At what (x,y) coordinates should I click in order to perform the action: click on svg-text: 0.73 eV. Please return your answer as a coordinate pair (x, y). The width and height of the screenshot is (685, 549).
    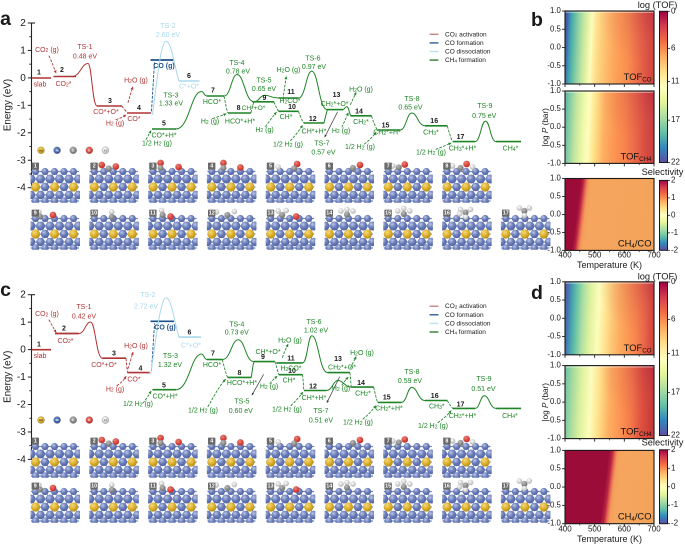
    Looking at the image, I should click on (237, 332).